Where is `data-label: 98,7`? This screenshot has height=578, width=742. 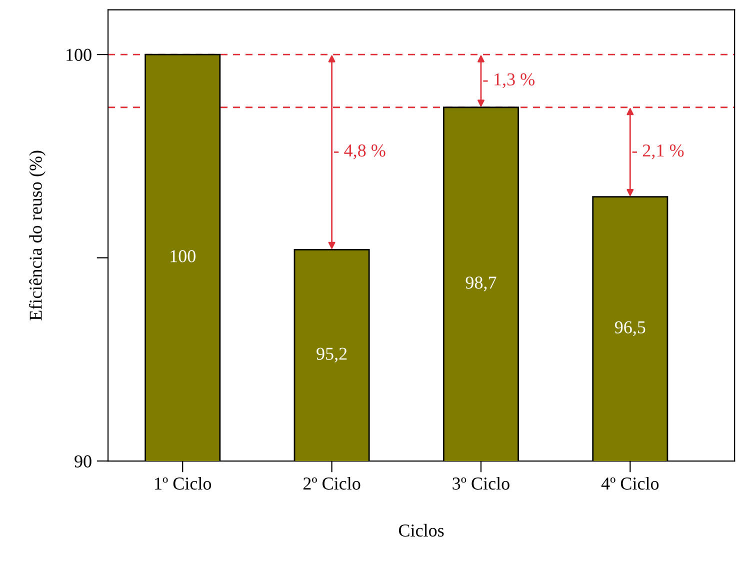 data-label: 98,7 is located at coordinates (481, 284).